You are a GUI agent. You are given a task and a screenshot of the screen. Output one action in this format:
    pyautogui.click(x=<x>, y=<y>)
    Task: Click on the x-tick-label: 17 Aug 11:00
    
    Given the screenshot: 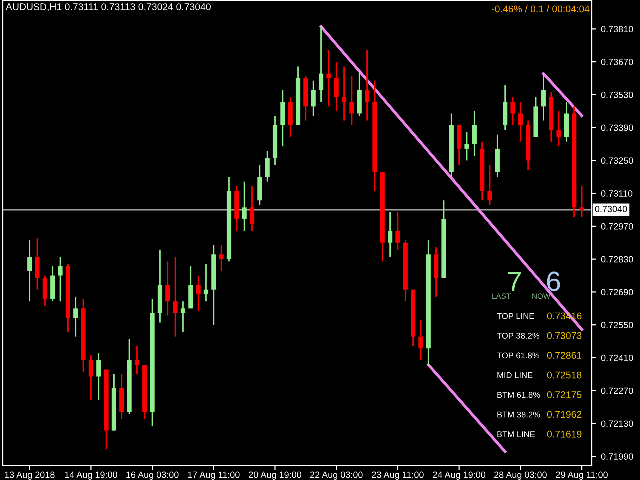 What is the action you would take?
    pyautogui.click(x=214, y=476)
    